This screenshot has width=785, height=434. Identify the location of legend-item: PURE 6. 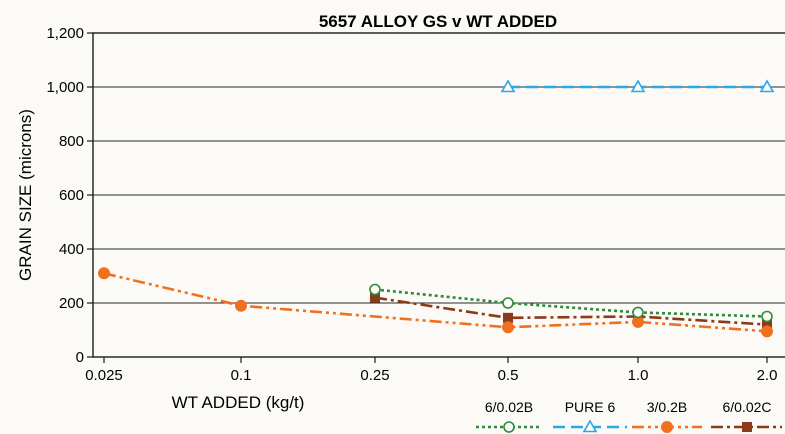
(590, 416).